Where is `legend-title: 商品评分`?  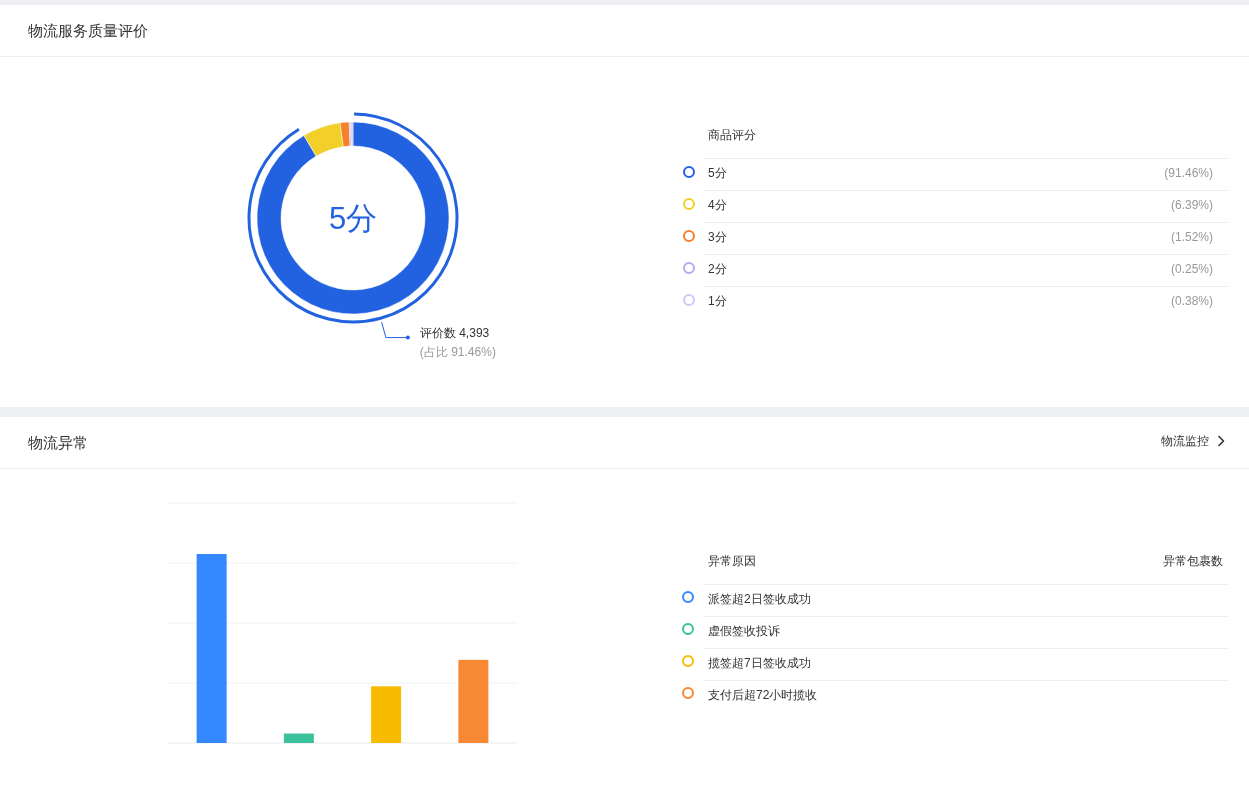 legend-title: 商品评分 is located at coordinates (732, 135).